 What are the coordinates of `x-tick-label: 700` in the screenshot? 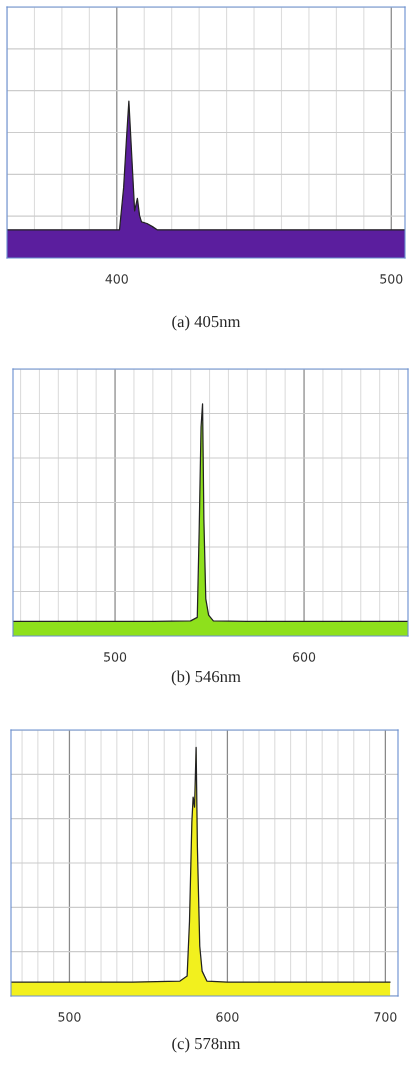 It's located at (385, 1017).